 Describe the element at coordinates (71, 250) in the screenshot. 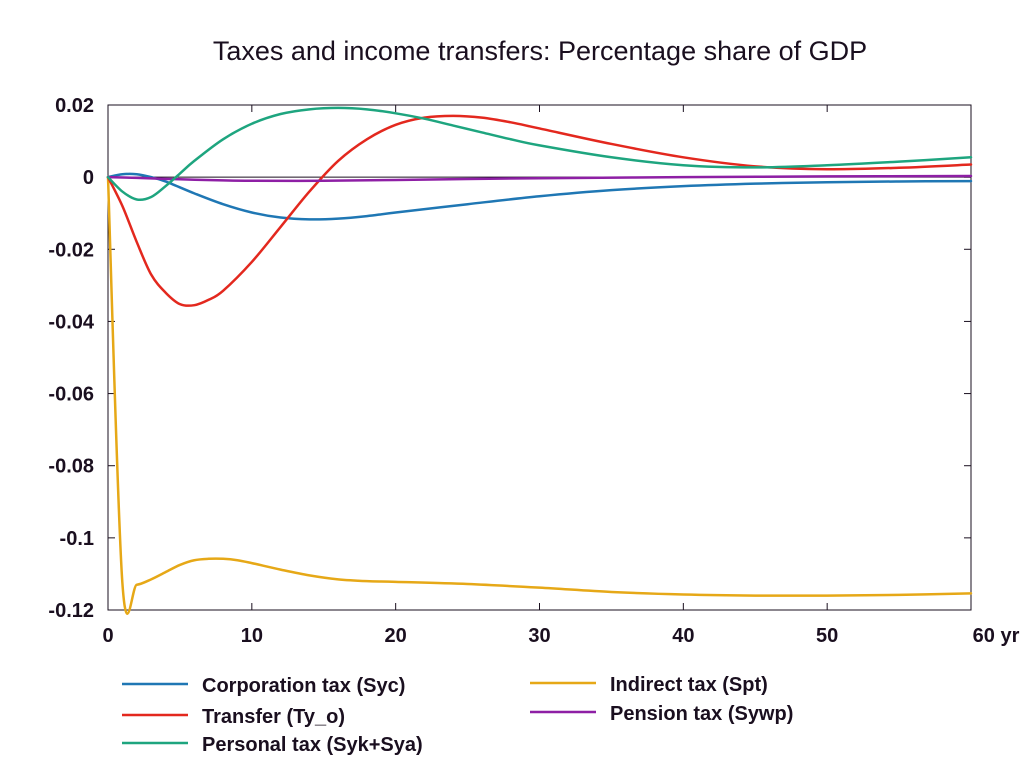

I see `y-tick-label: -0.02` at that location.